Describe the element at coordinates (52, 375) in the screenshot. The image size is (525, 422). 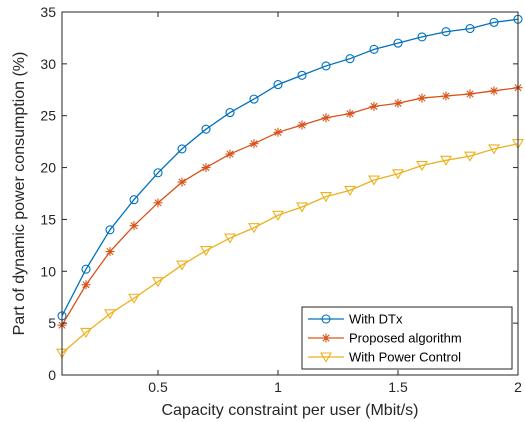
I see `y-tick-label: 0` at that location.